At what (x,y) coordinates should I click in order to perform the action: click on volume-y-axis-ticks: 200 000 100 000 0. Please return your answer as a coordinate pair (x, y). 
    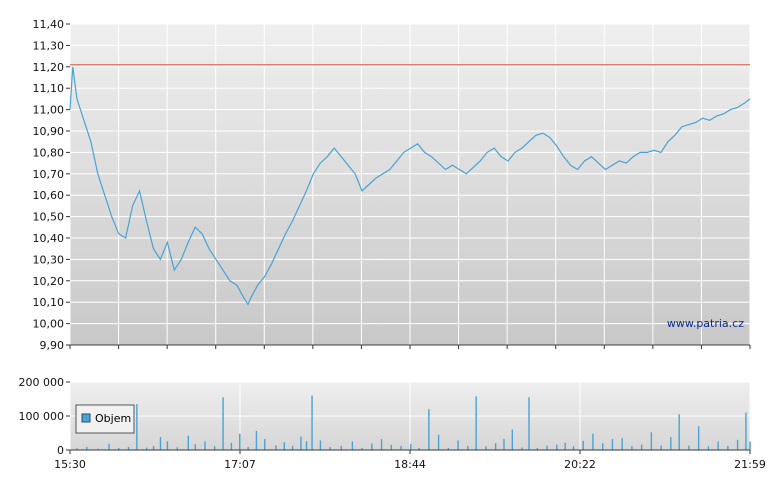
    Looking at the image, I should click on (44, 416).